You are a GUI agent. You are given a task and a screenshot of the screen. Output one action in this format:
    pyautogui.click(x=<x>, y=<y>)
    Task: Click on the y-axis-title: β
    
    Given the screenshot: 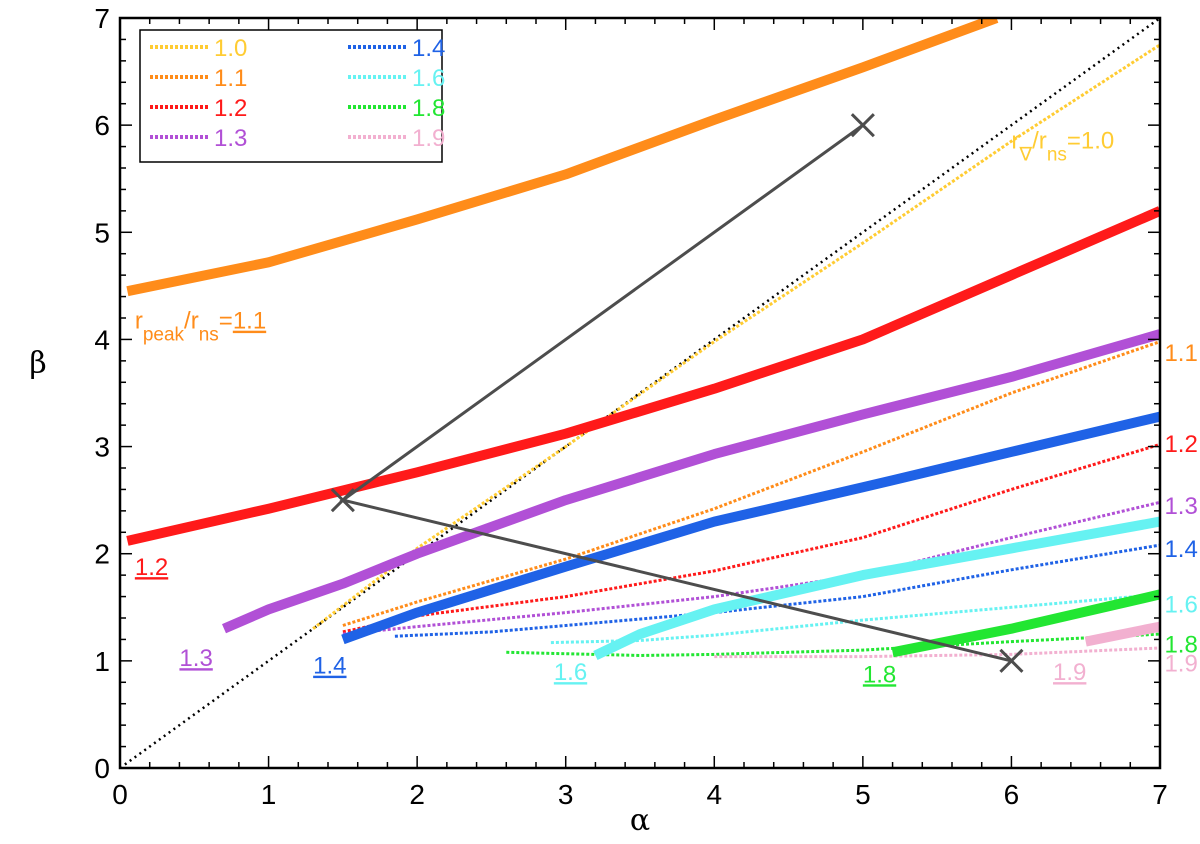 What is the action you would take?
    pyautogui.click(x=37, y=363)
    